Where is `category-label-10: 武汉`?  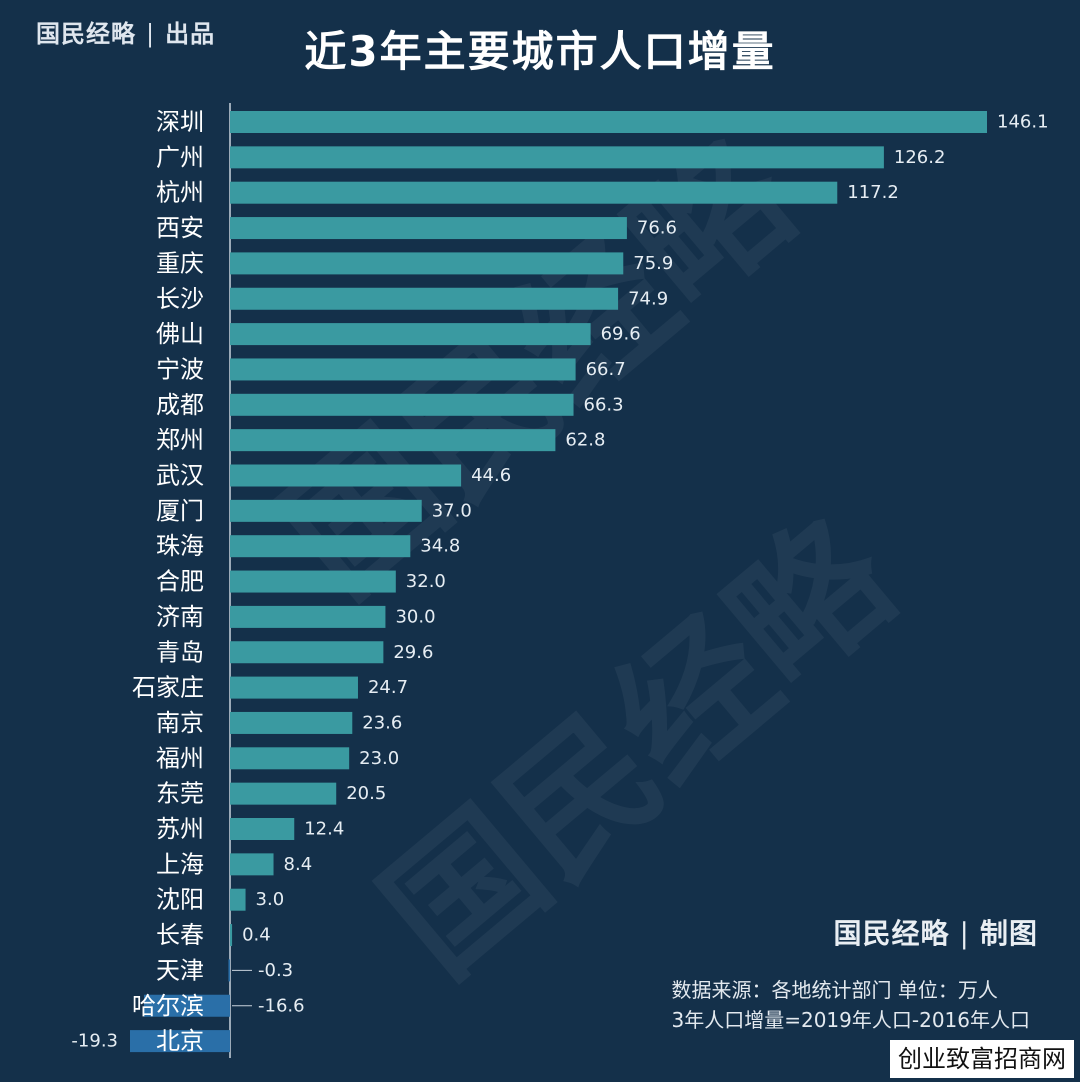
category-label-10: 武汉 is located at coordinates (180, 476).